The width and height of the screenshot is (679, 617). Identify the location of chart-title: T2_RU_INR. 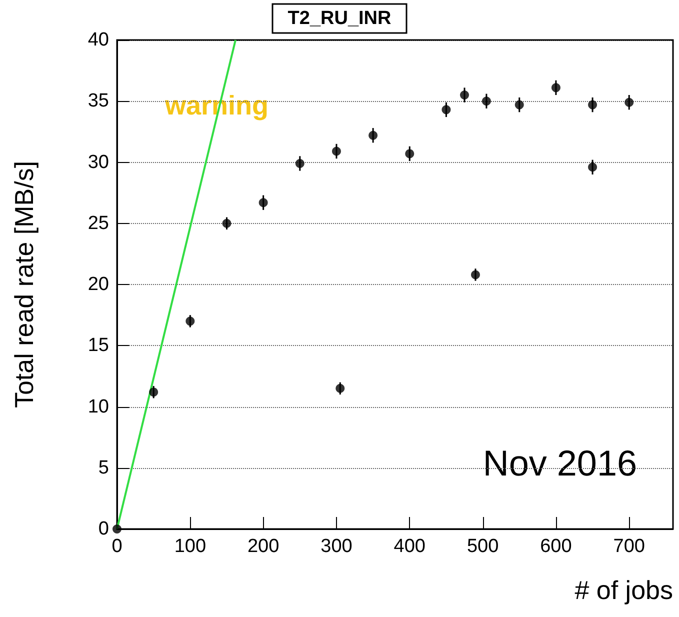
(340, 18).